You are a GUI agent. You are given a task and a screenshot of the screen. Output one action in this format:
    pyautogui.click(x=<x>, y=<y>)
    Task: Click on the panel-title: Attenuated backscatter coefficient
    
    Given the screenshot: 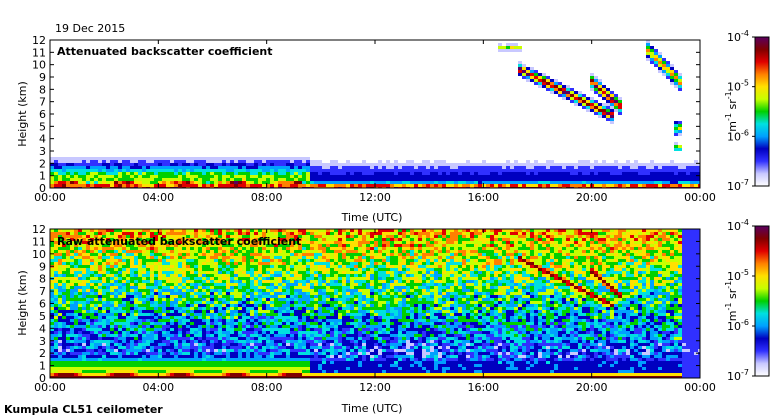 What is the action you would take?
    pyautogui.click(x=165, y=51)
    